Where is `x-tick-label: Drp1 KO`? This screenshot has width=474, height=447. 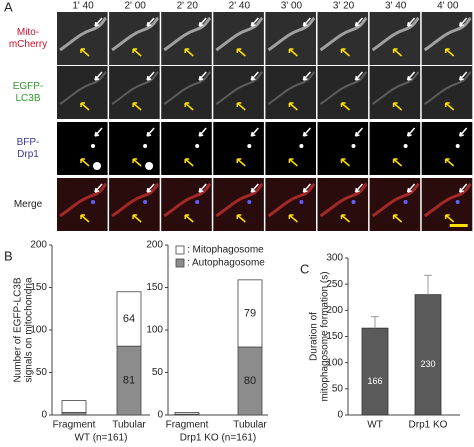 x-tick-label: Drp1 KO is located at coordinates (428, 425).